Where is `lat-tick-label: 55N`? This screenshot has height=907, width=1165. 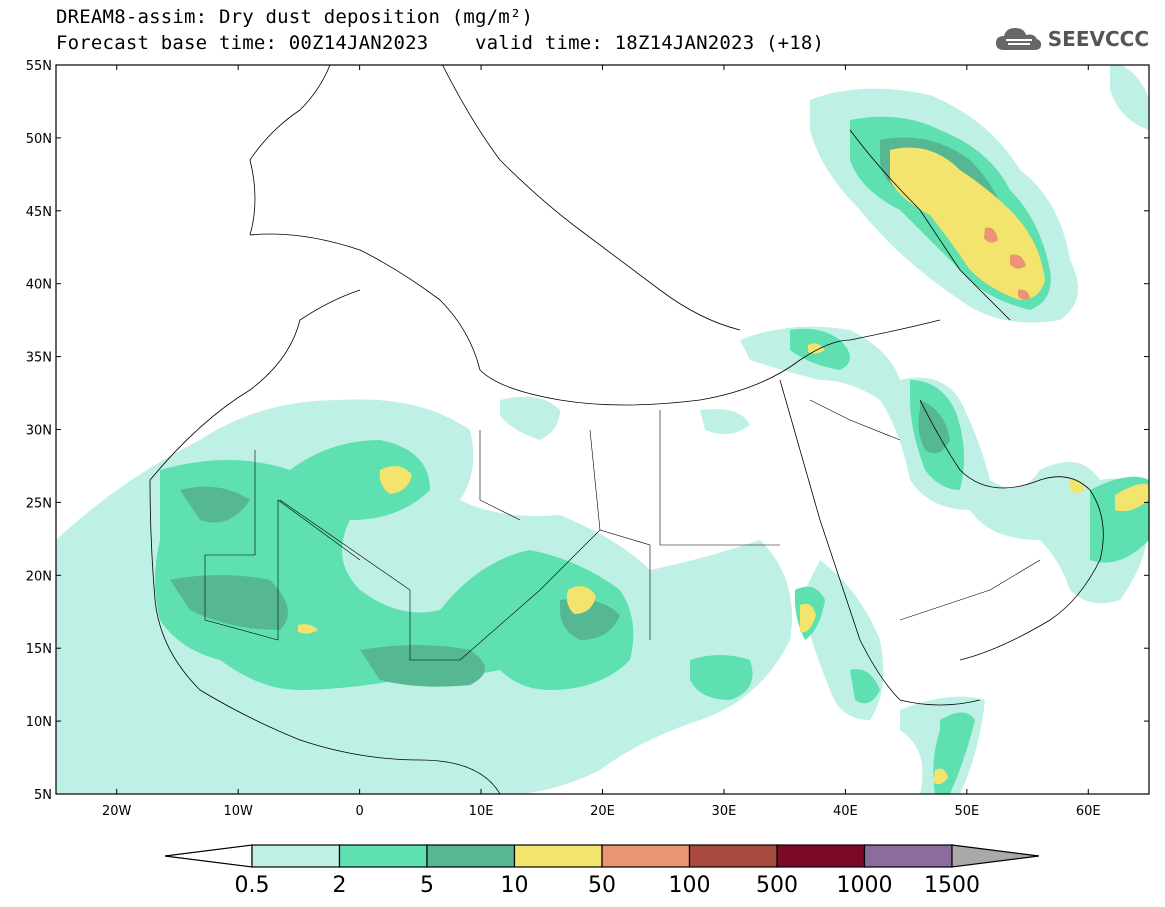 lat-tick-label: 55N is located at coordinates (39, 66).